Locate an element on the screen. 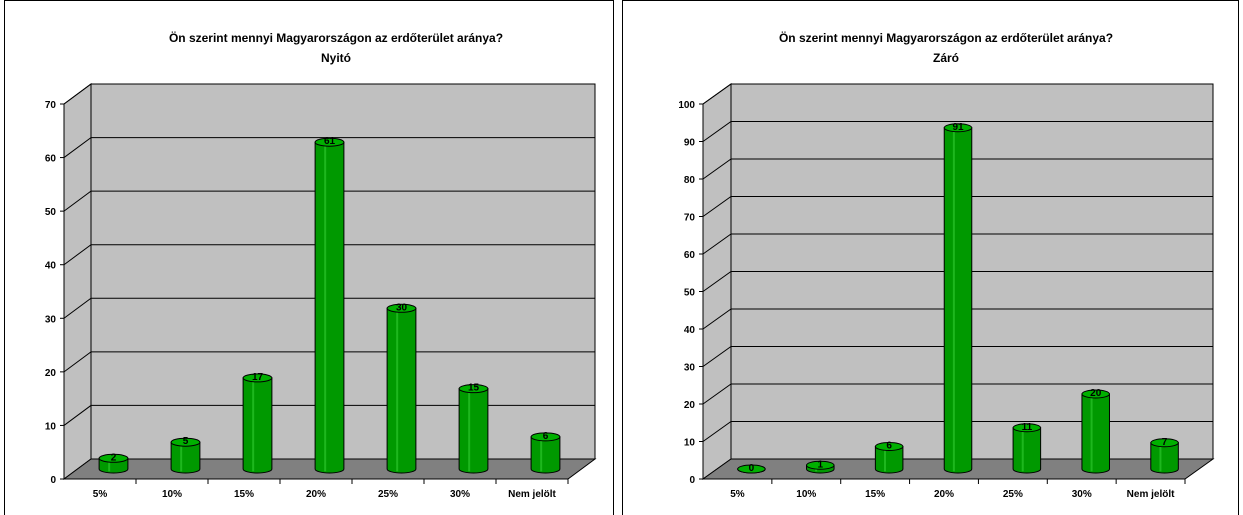  y-tick-label: 40 is located at coordinates (690, 330).